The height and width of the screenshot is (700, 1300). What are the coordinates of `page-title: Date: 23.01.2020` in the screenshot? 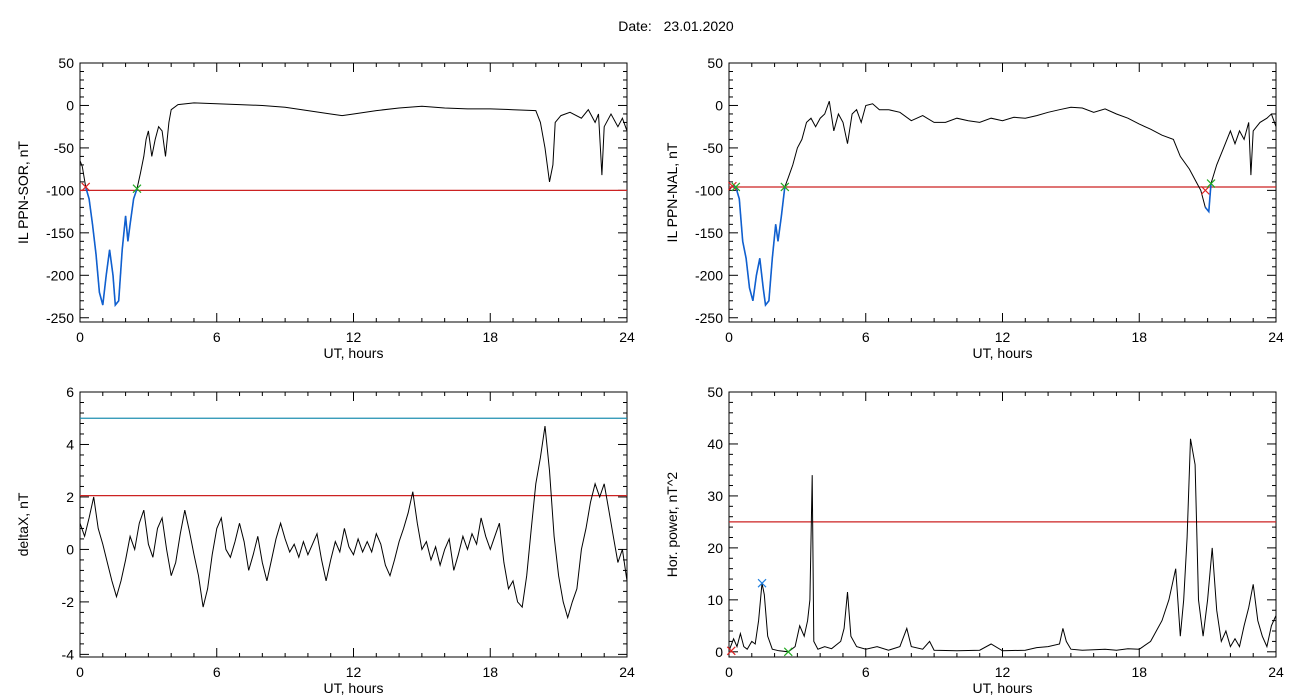 It's located at (650, 26).